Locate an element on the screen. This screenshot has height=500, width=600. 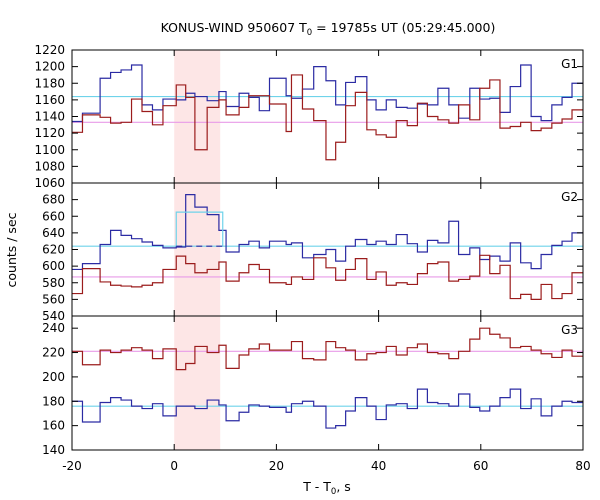
y-tick-label: 1100 is located at coordinates (49, 150).